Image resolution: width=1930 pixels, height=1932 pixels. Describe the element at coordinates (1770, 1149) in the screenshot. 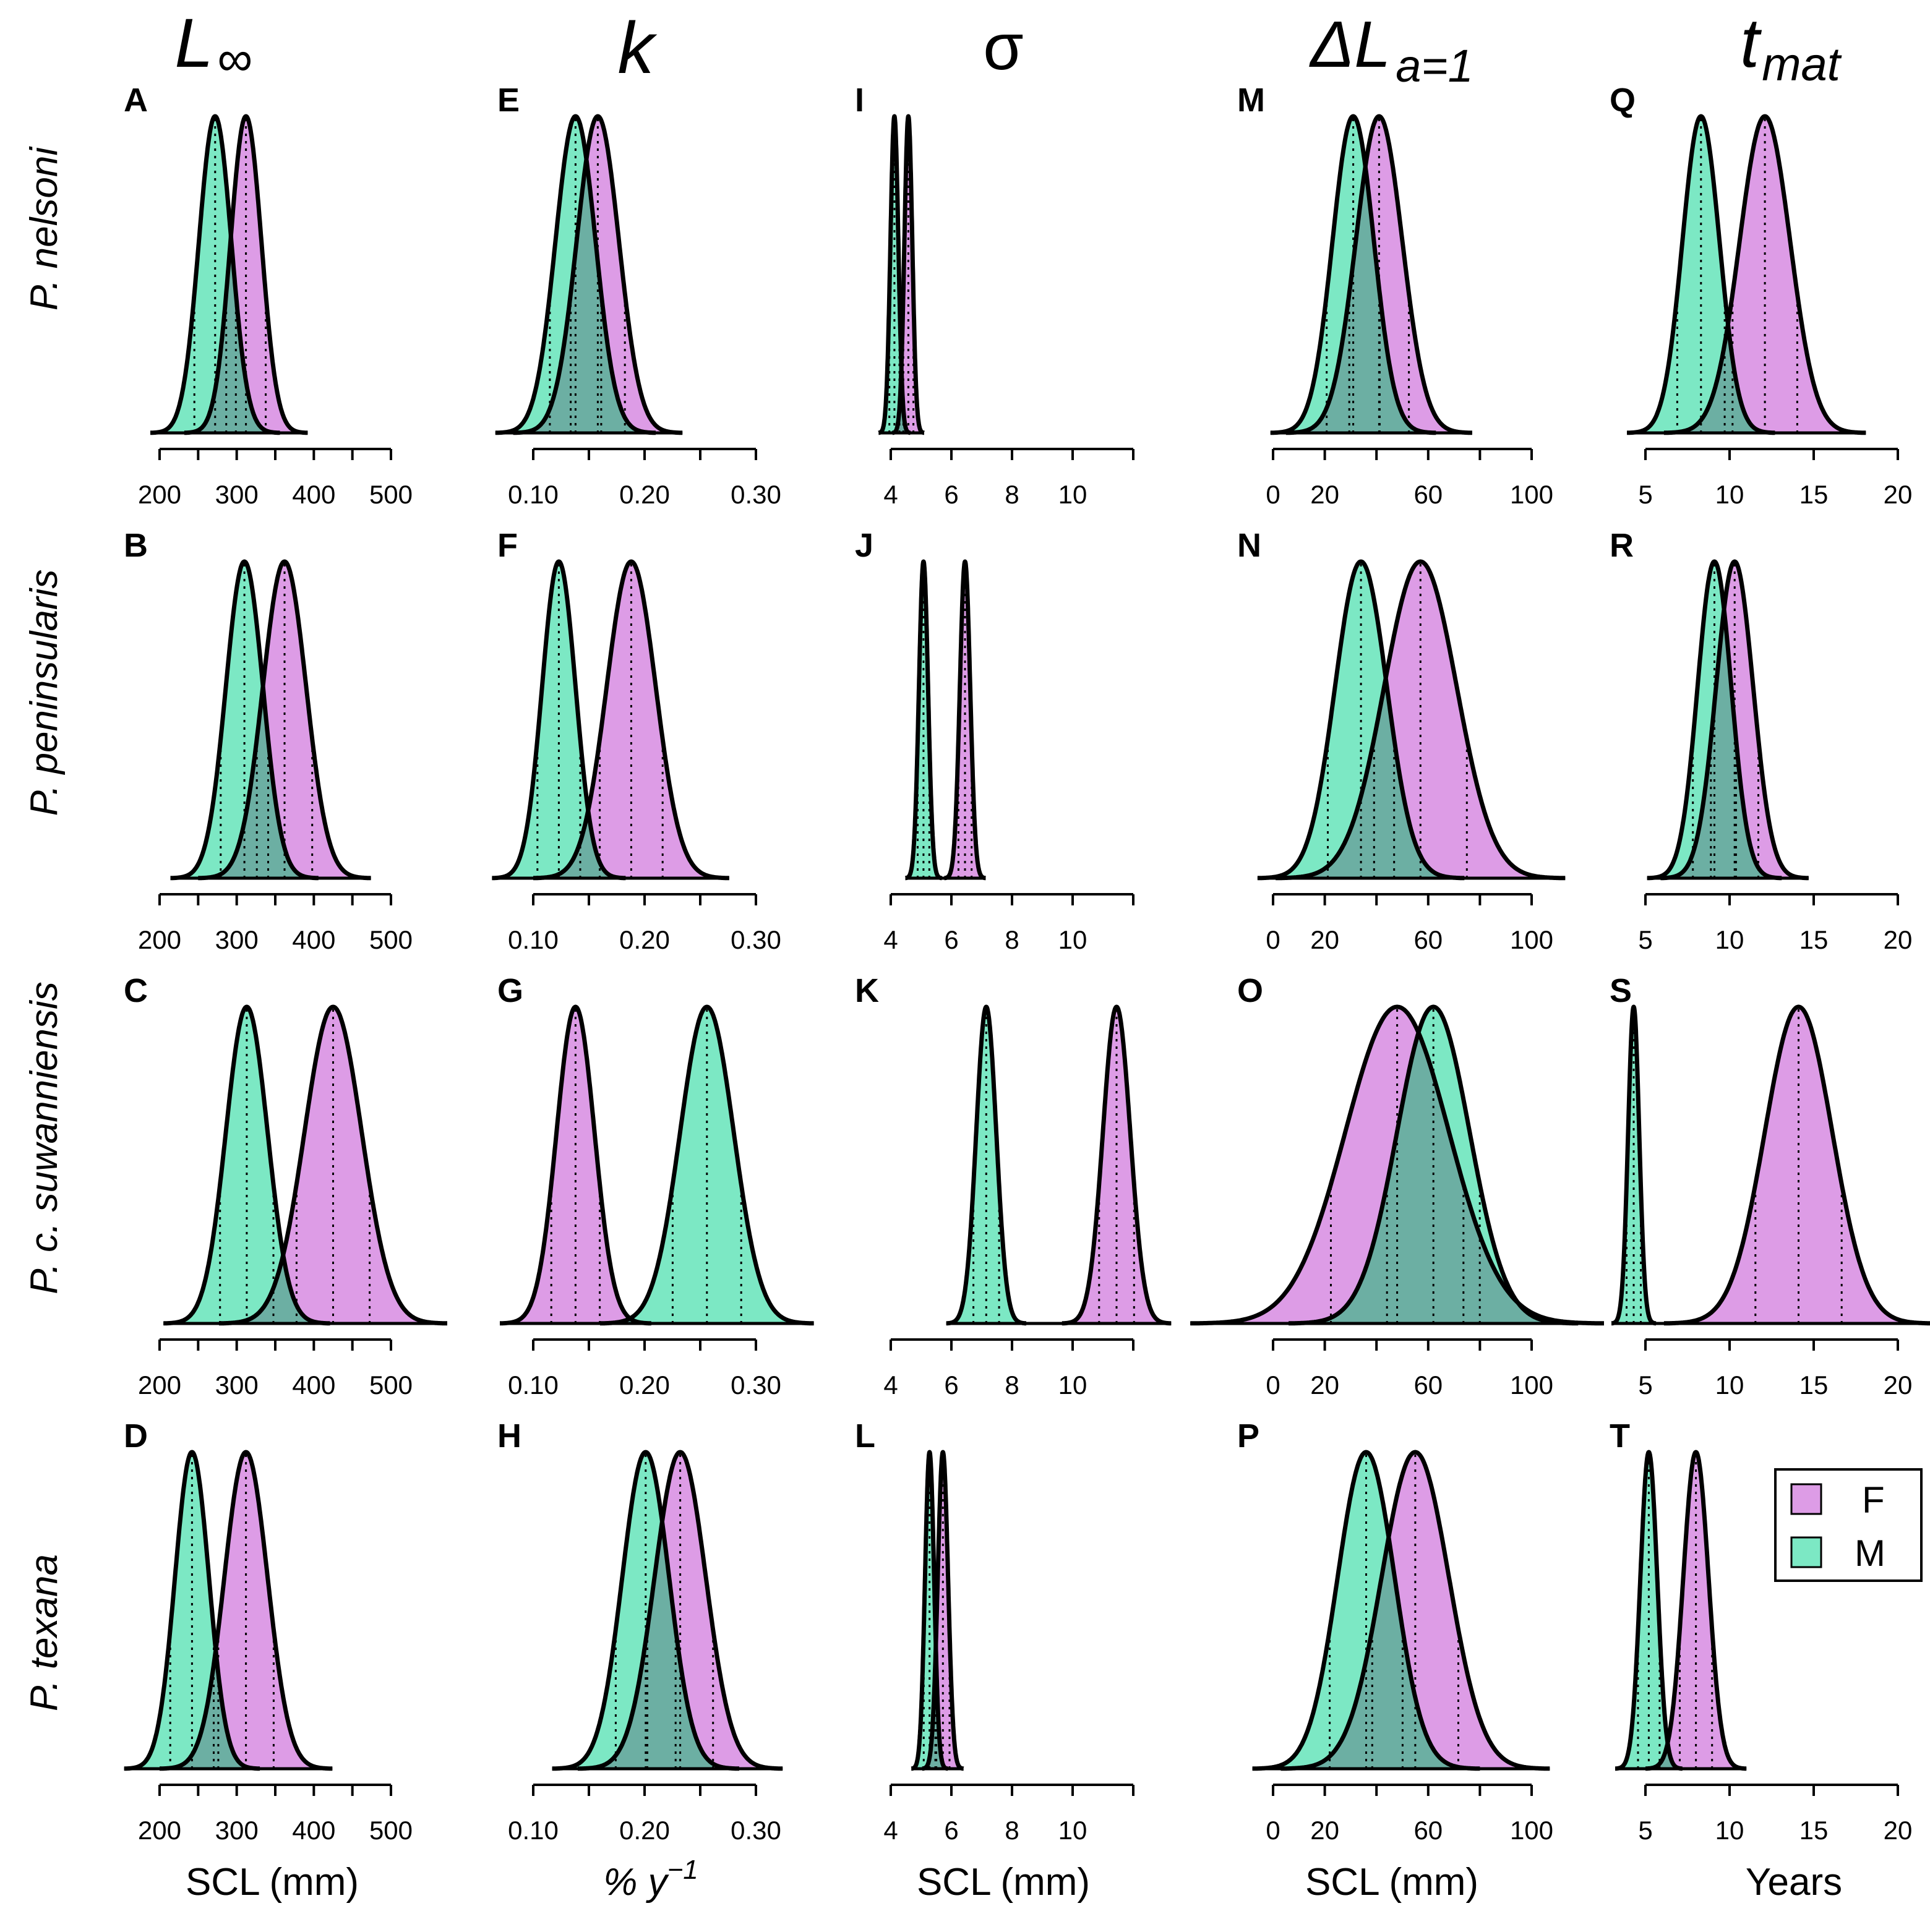

I see `panel-s: S` at that location.